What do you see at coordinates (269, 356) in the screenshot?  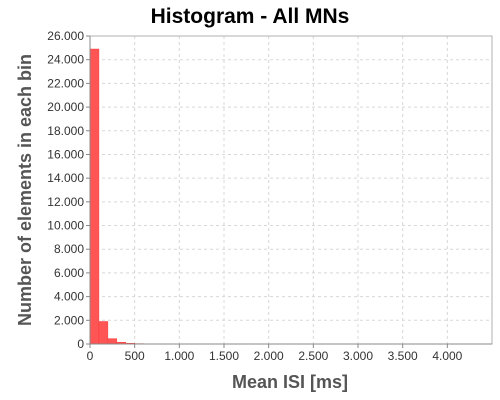 I see `x-tick-label: 2.000` at bounding box center [269, 356].